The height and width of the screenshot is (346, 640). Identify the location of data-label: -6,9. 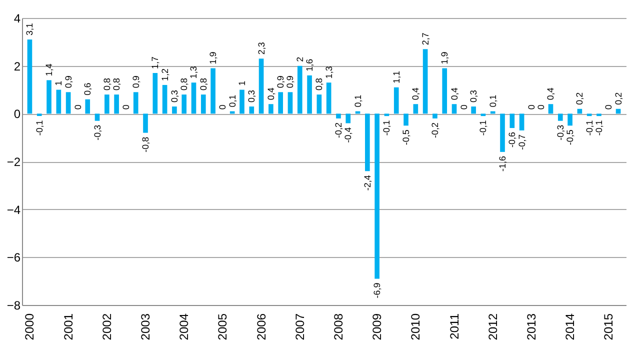
(377, 290).